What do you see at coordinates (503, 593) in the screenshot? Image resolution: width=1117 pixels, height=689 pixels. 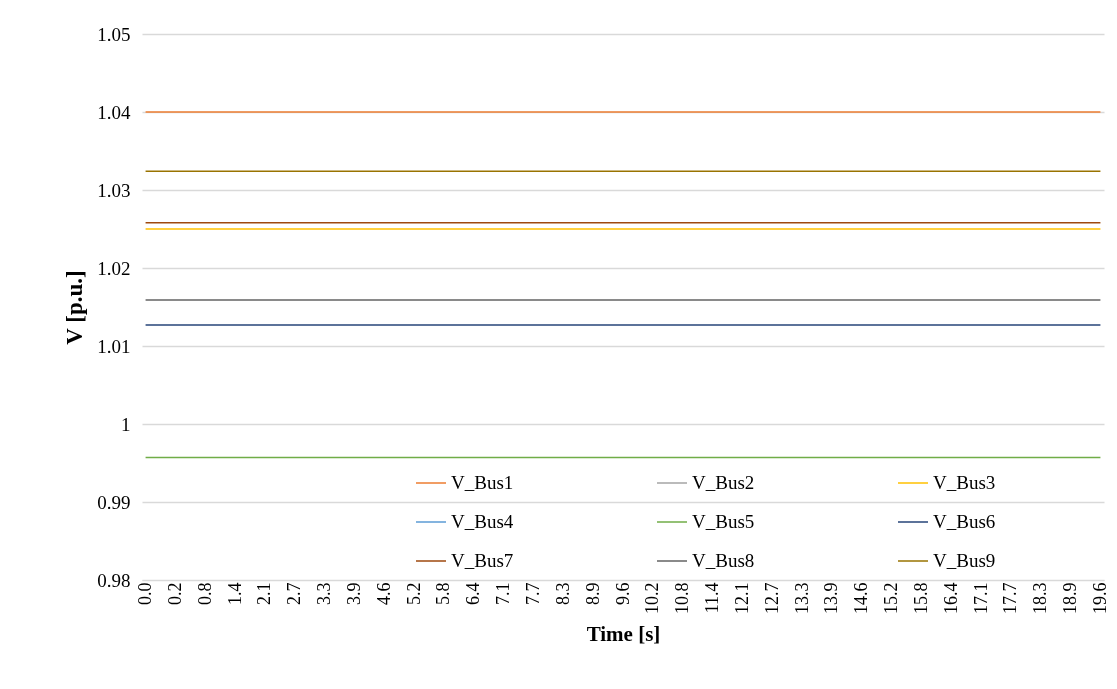 I see `x-tick-label: 7.1` at bounding box center [503, 593].